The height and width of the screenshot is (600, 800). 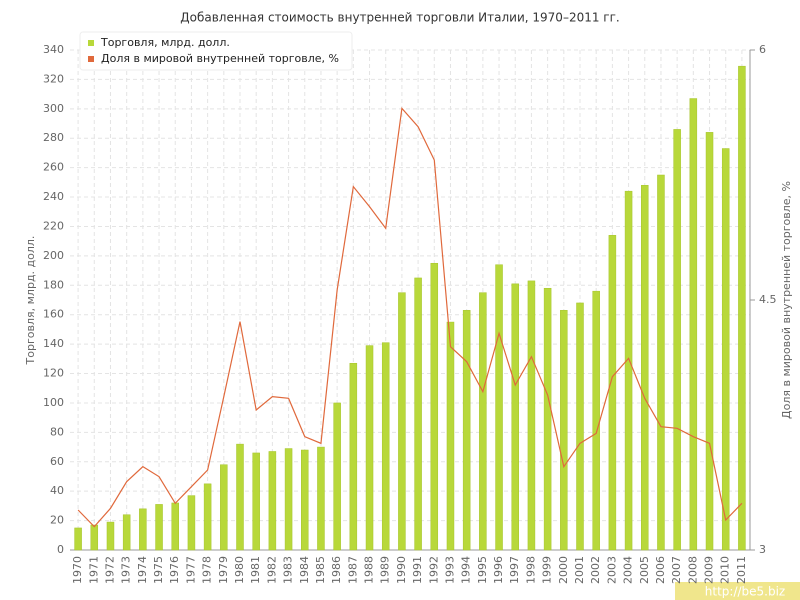 What do you see at coordinates (77, 570) in the screenshot?
I see `x-tick-label: 1970` at bounding box center [77, 570].